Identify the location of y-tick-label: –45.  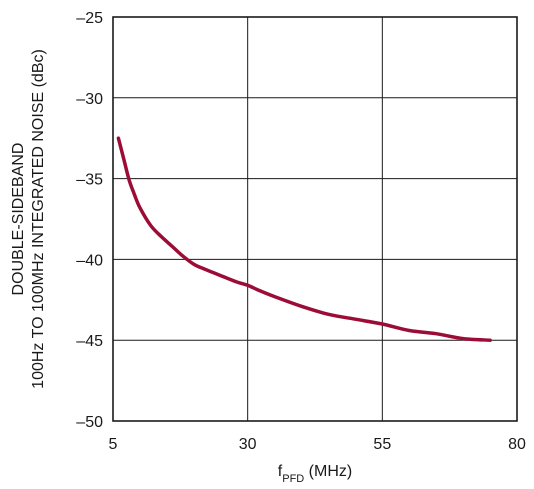
(89, 341).